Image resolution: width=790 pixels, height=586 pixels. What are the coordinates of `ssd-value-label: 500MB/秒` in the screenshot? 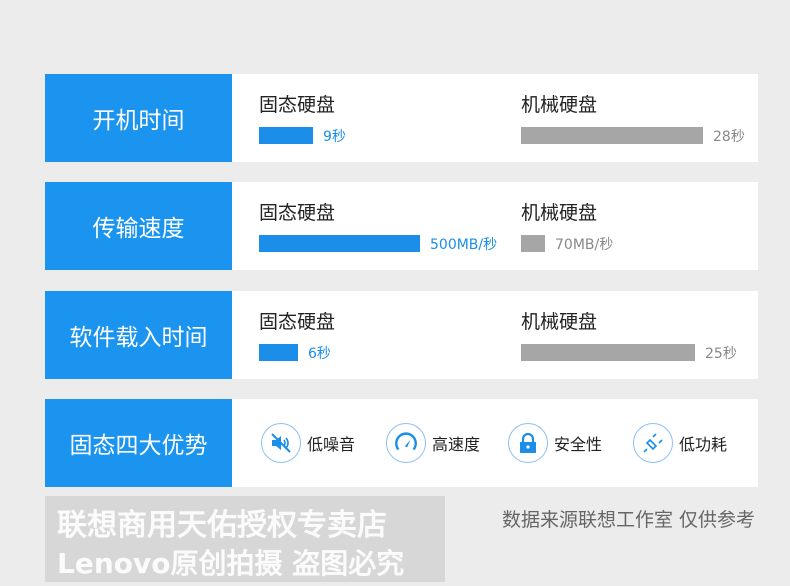 It's located at (464, 245).